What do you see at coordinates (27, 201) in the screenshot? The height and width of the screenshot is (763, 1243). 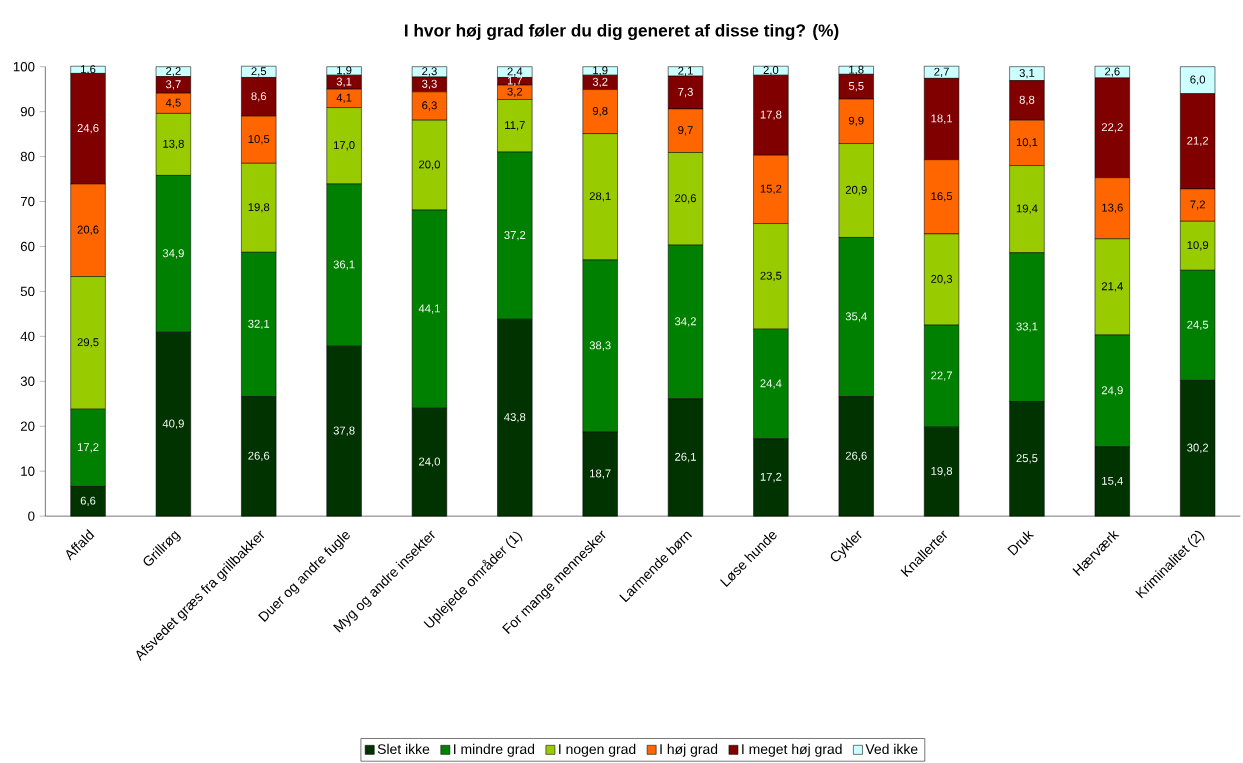 I see `y-tick-label: 70` at bounding box center [27, 201].